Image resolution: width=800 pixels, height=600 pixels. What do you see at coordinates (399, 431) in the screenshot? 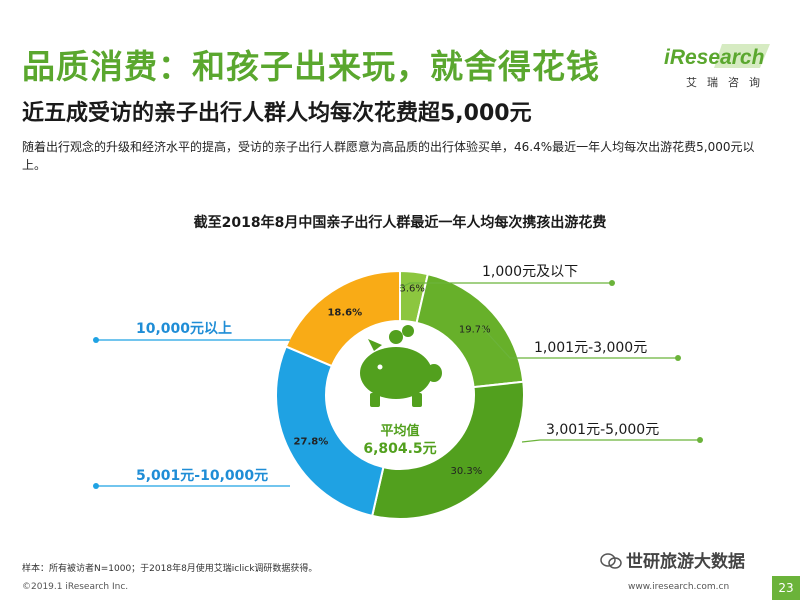
I see `center-label: 平均值` at bounding box center [399, 431].